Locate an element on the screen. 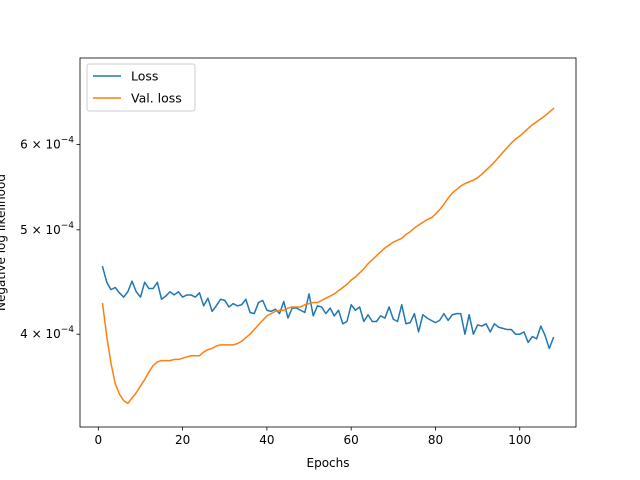  x-tick-label: 0 is located at coordinates (99, 440).